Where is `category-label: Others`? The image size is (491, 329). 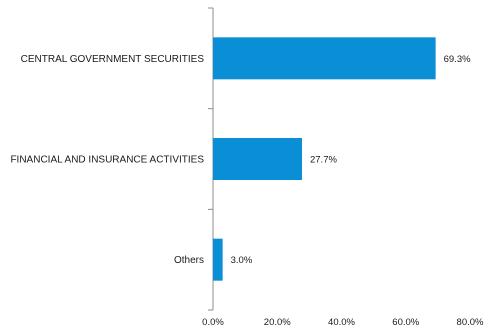
category-label: Others is located at coordinates (189, 260).